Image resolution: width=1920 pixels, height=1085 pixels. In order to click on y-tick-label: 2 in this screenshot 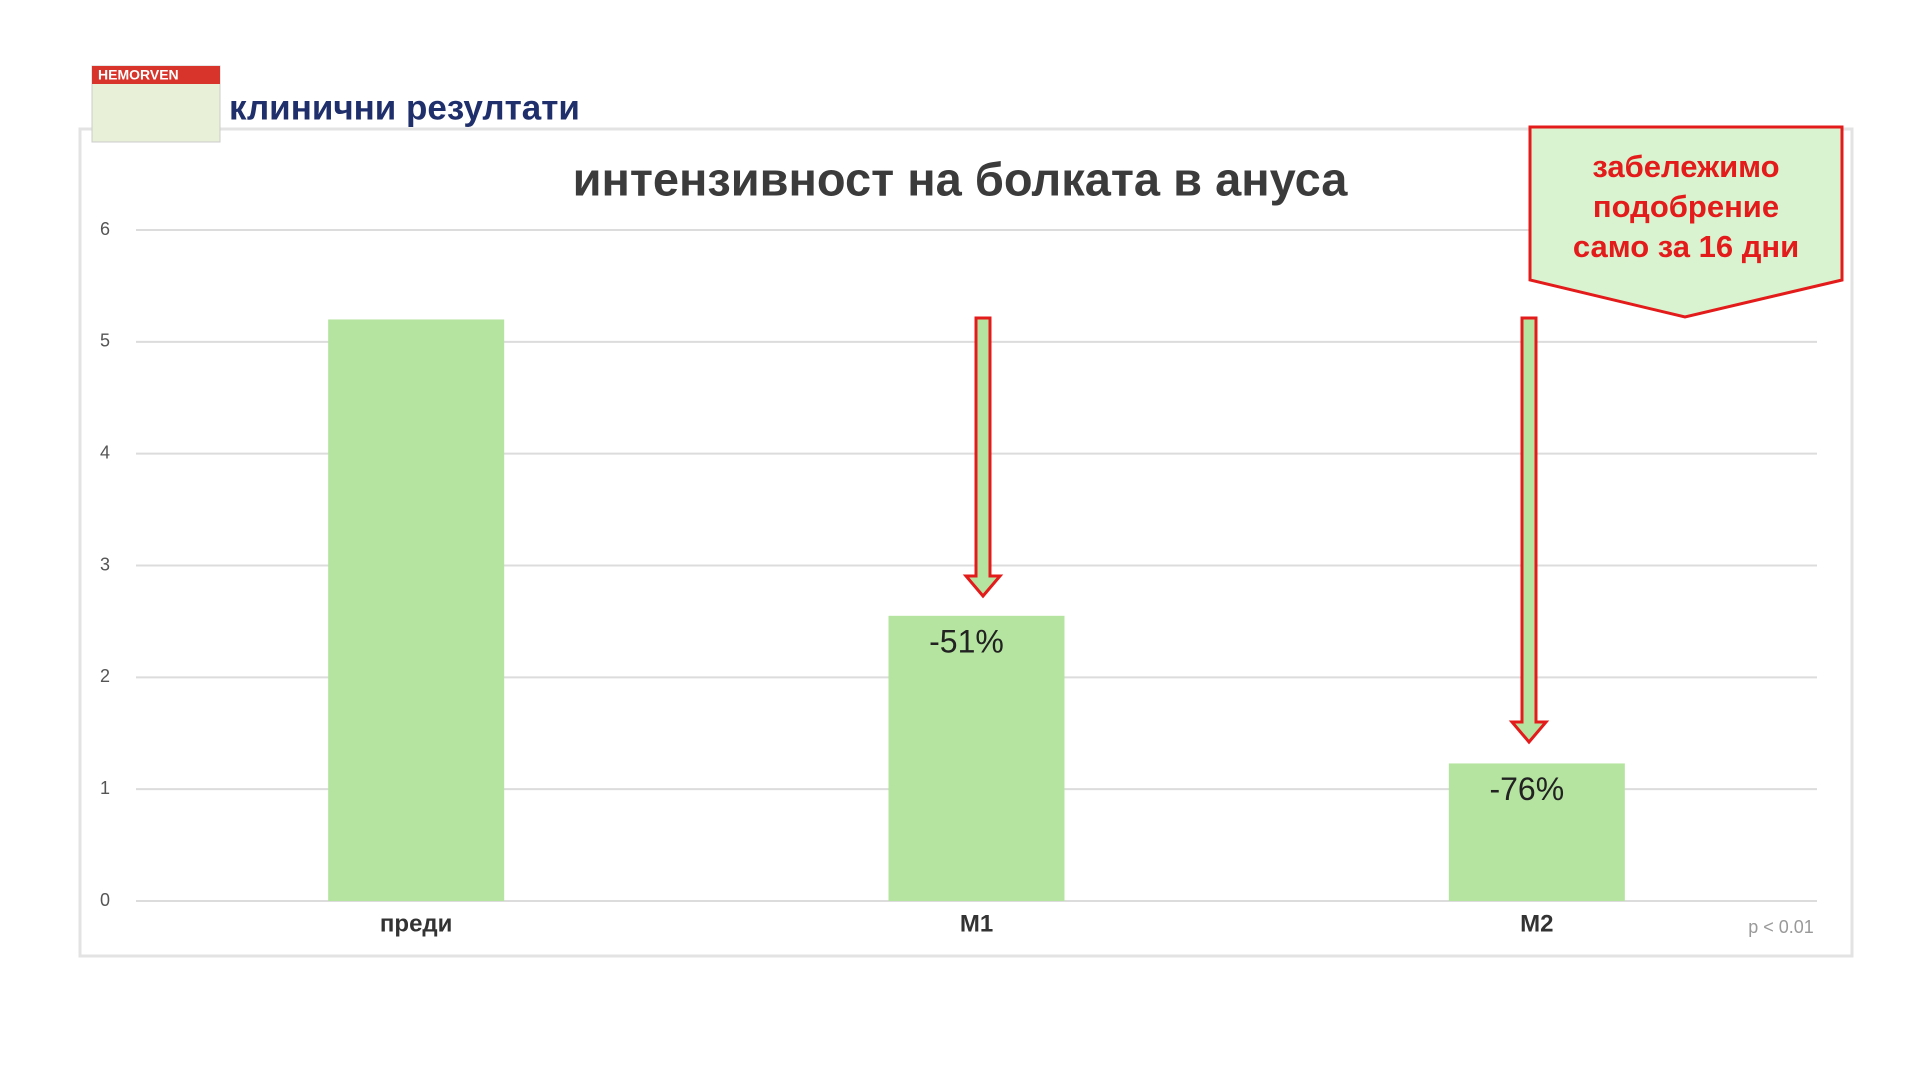, I will do `click(105, 676)`.